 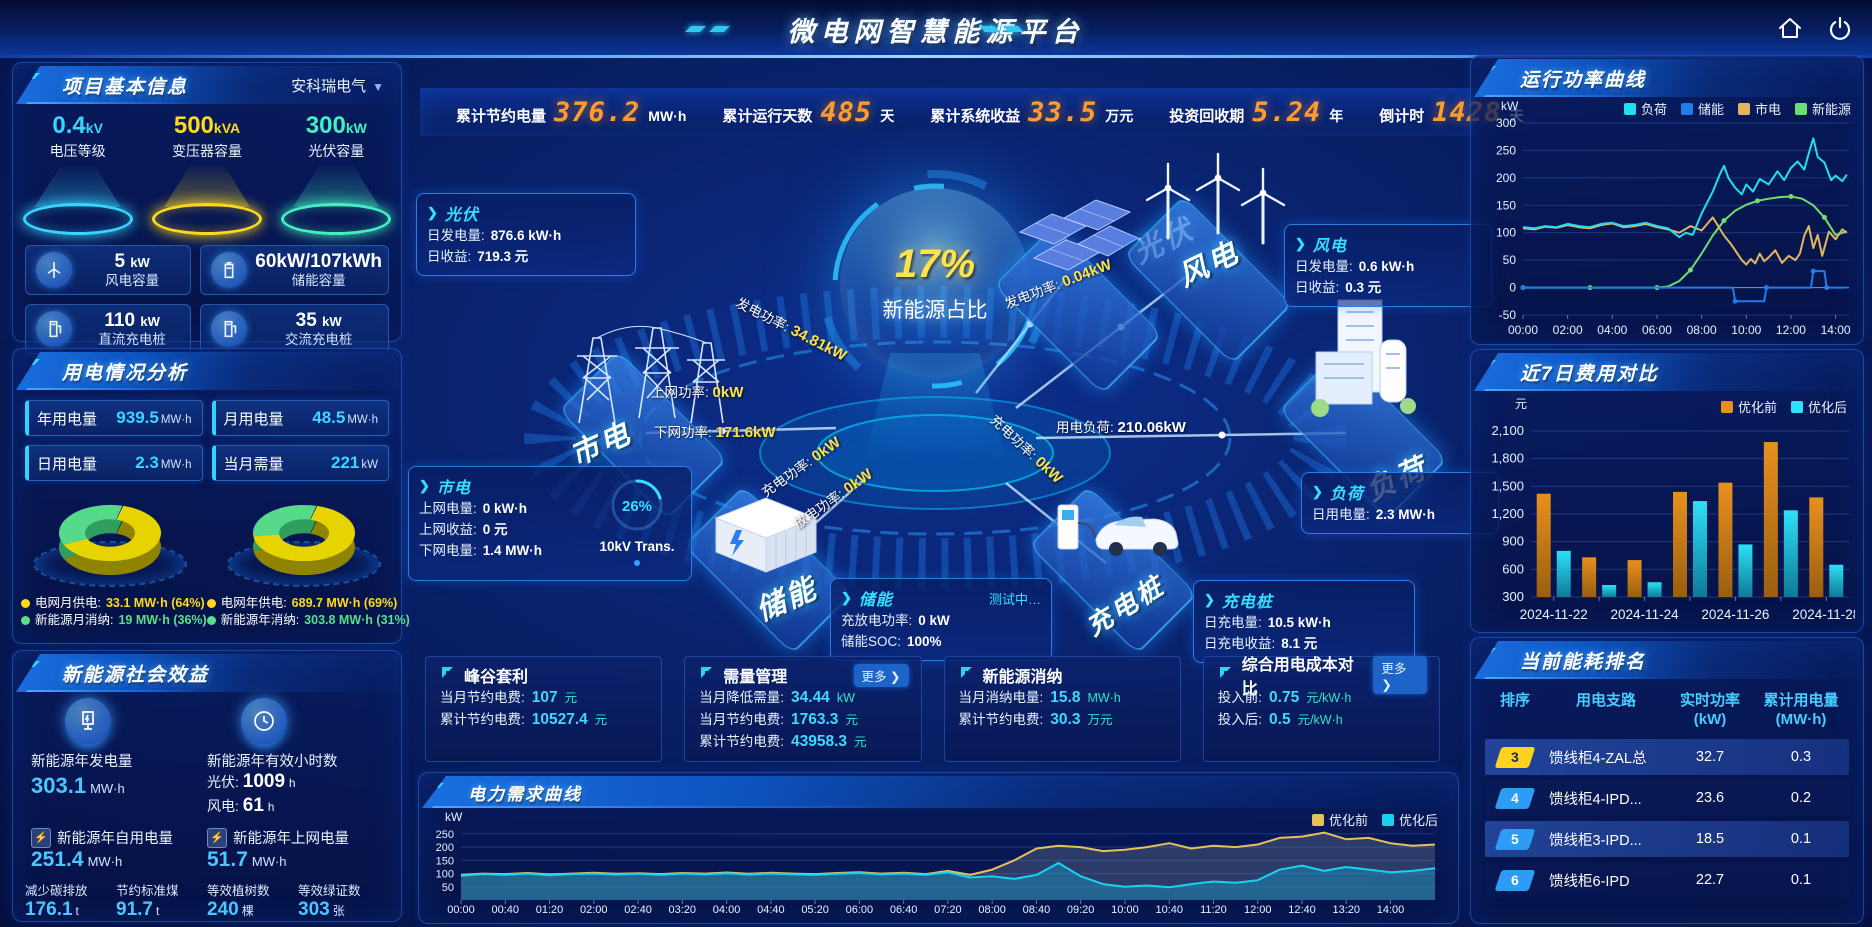 What do you see at coordinates (147, 891) in the screenshot?
I see `social-label: 节约标准煤` at bounding box center [147, 891].